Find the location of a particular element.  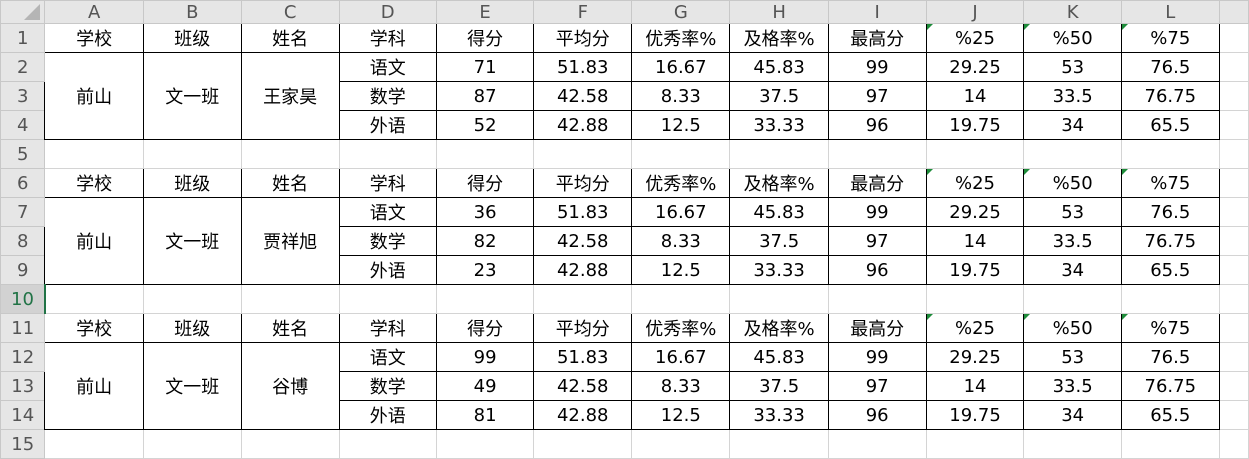

column-header-C: C is located at coordinates (290, 12).